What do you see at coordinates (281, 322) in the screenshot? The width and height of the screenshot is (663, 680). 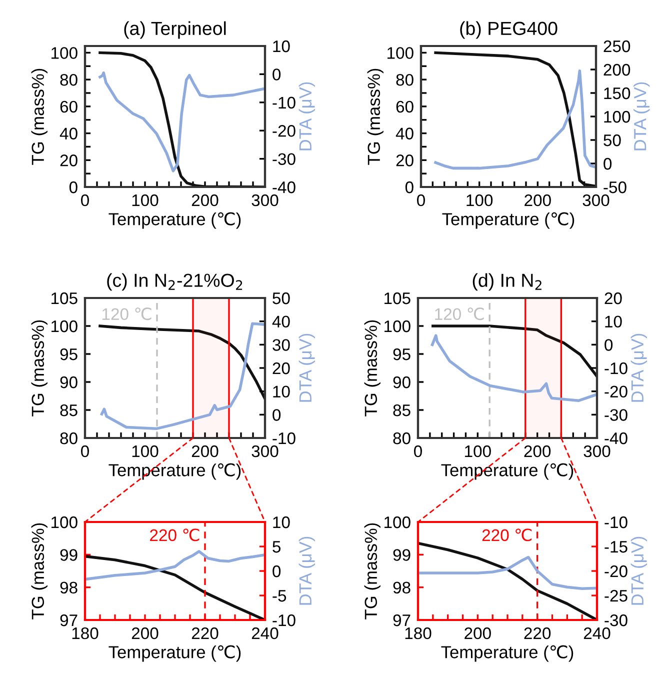 I see `y2-tick-label: 40` at bounding box center [281, 322].